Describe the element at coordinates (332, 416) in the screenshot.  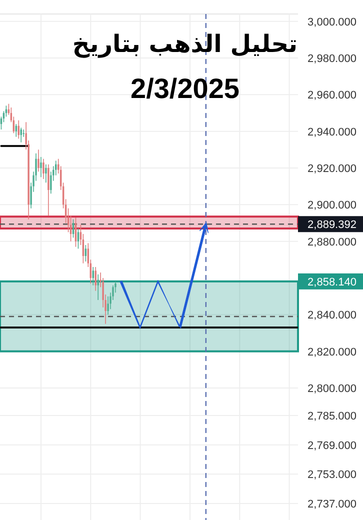
I see `y-tick-label: 2,785.000` at that location.